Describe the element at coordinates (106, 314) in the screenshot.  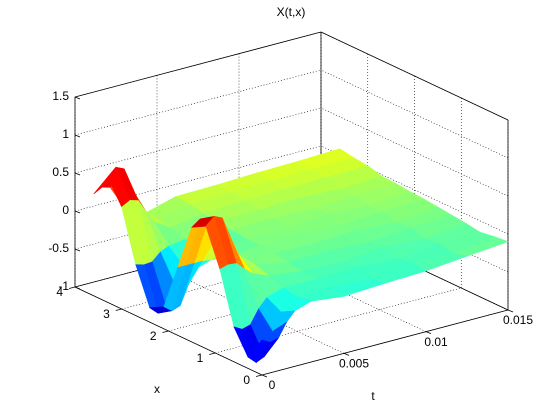
I see `y-tick-label: 3` at that location.